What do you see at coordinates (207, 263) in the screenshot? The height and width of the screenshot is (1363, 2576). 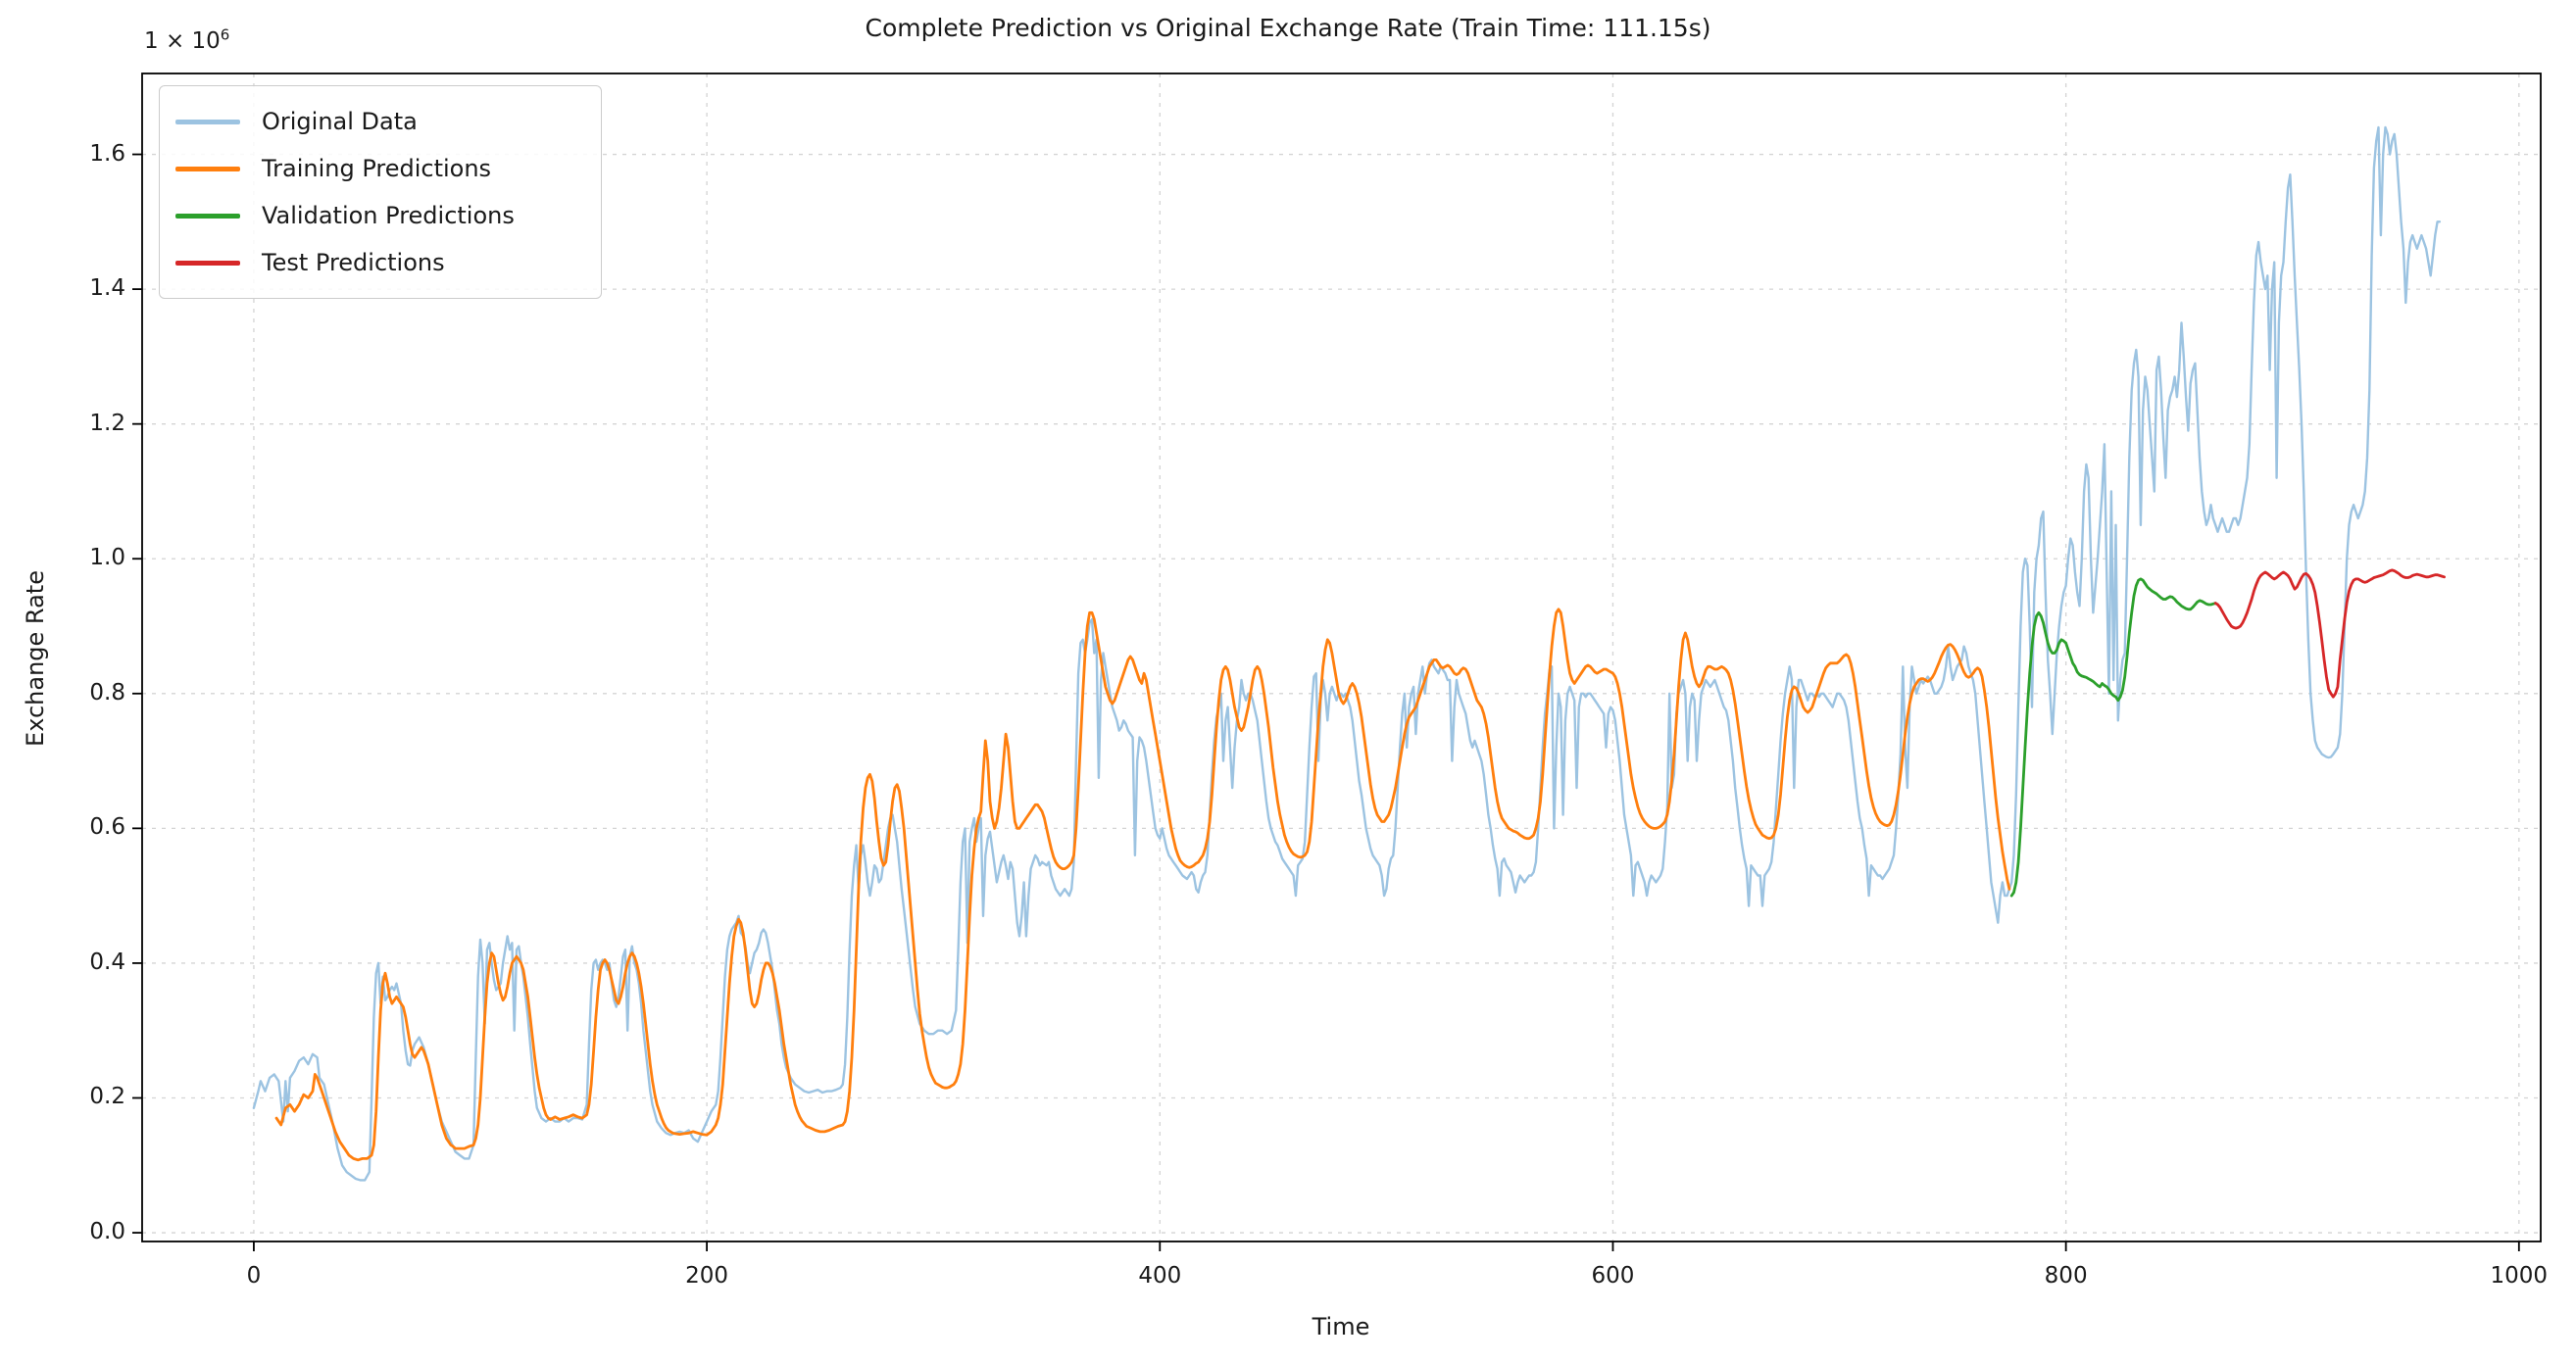 I see `test-predictions-line-swatch` at bounding box center [207, 263].